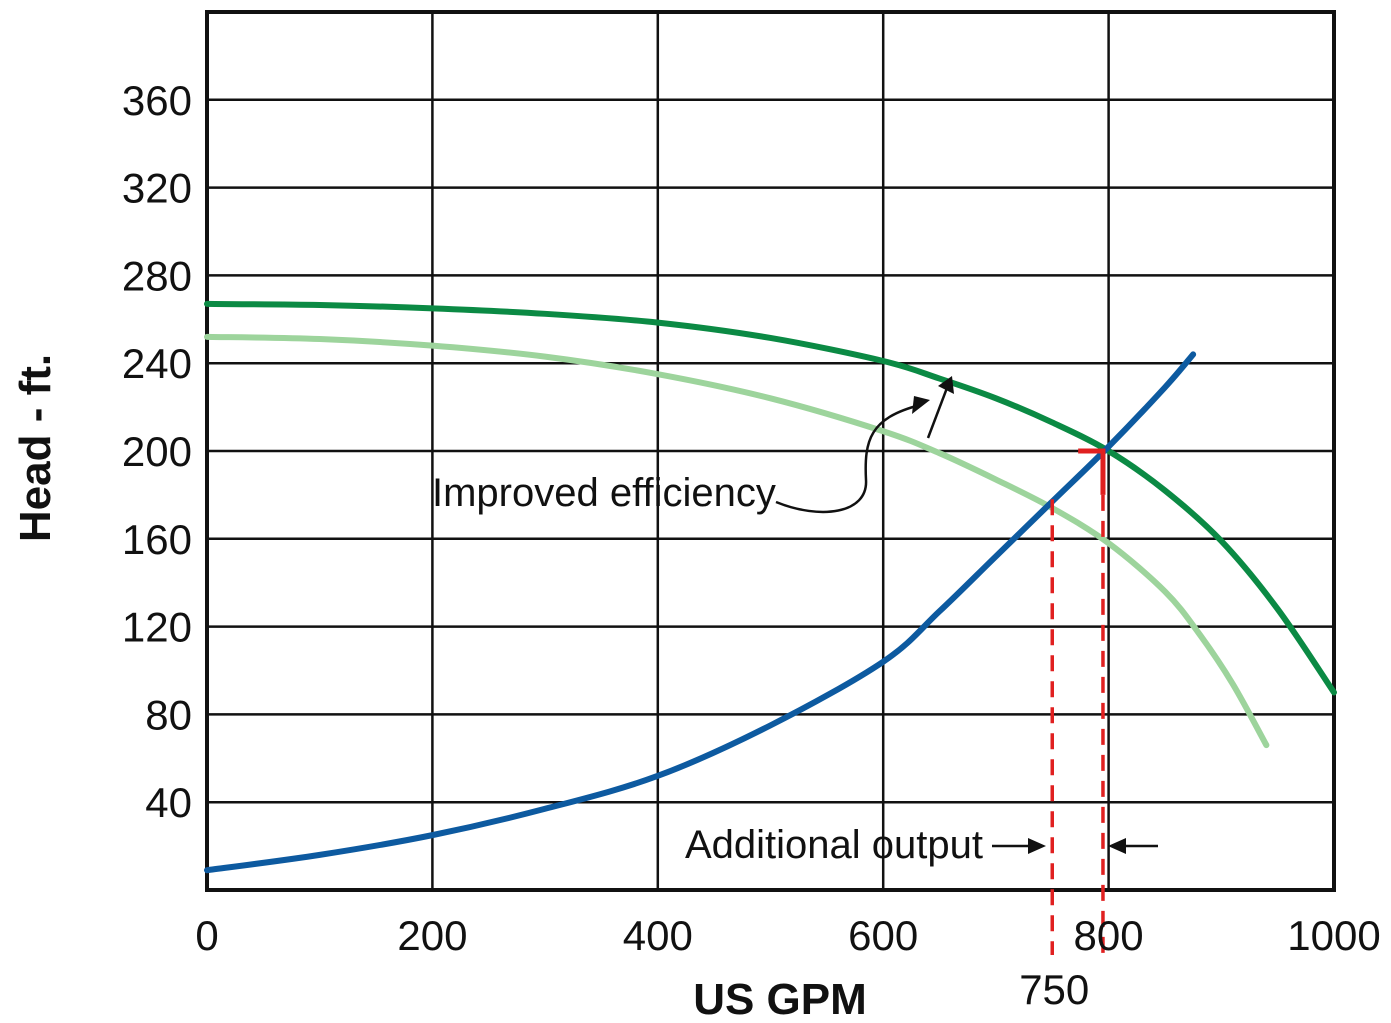 This screenshot has width=1391, height=1023. Describe the element at coordinates (834, 845) in the screenshot. I see `additional-output-label: Additional output` at that location.